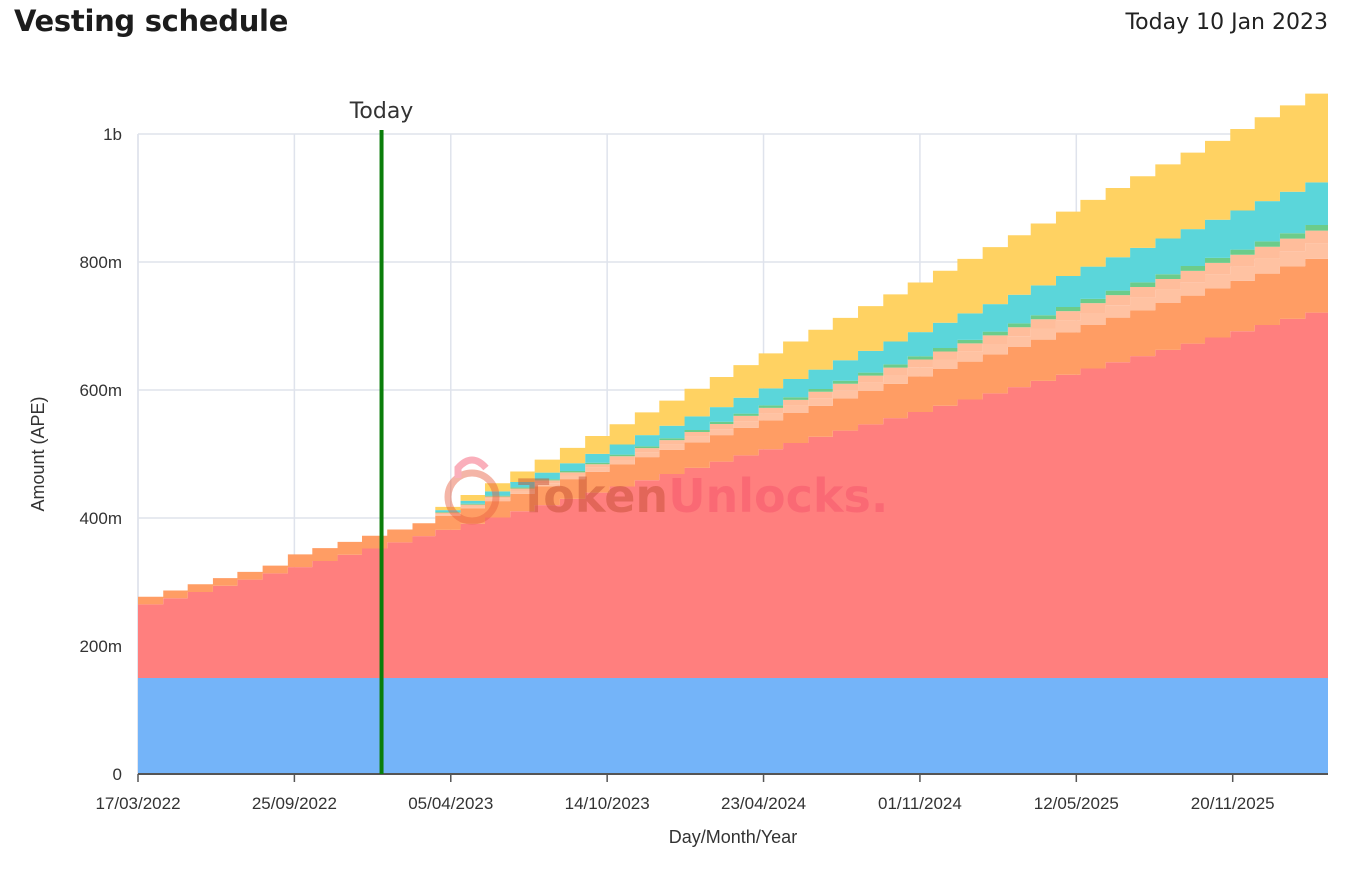 Image resolution: width=1354 pixels, height=894 pixels. Describe the element at coordinates (593, 496) in the screenshot. I see `watermark-word-token: Token` at that location.